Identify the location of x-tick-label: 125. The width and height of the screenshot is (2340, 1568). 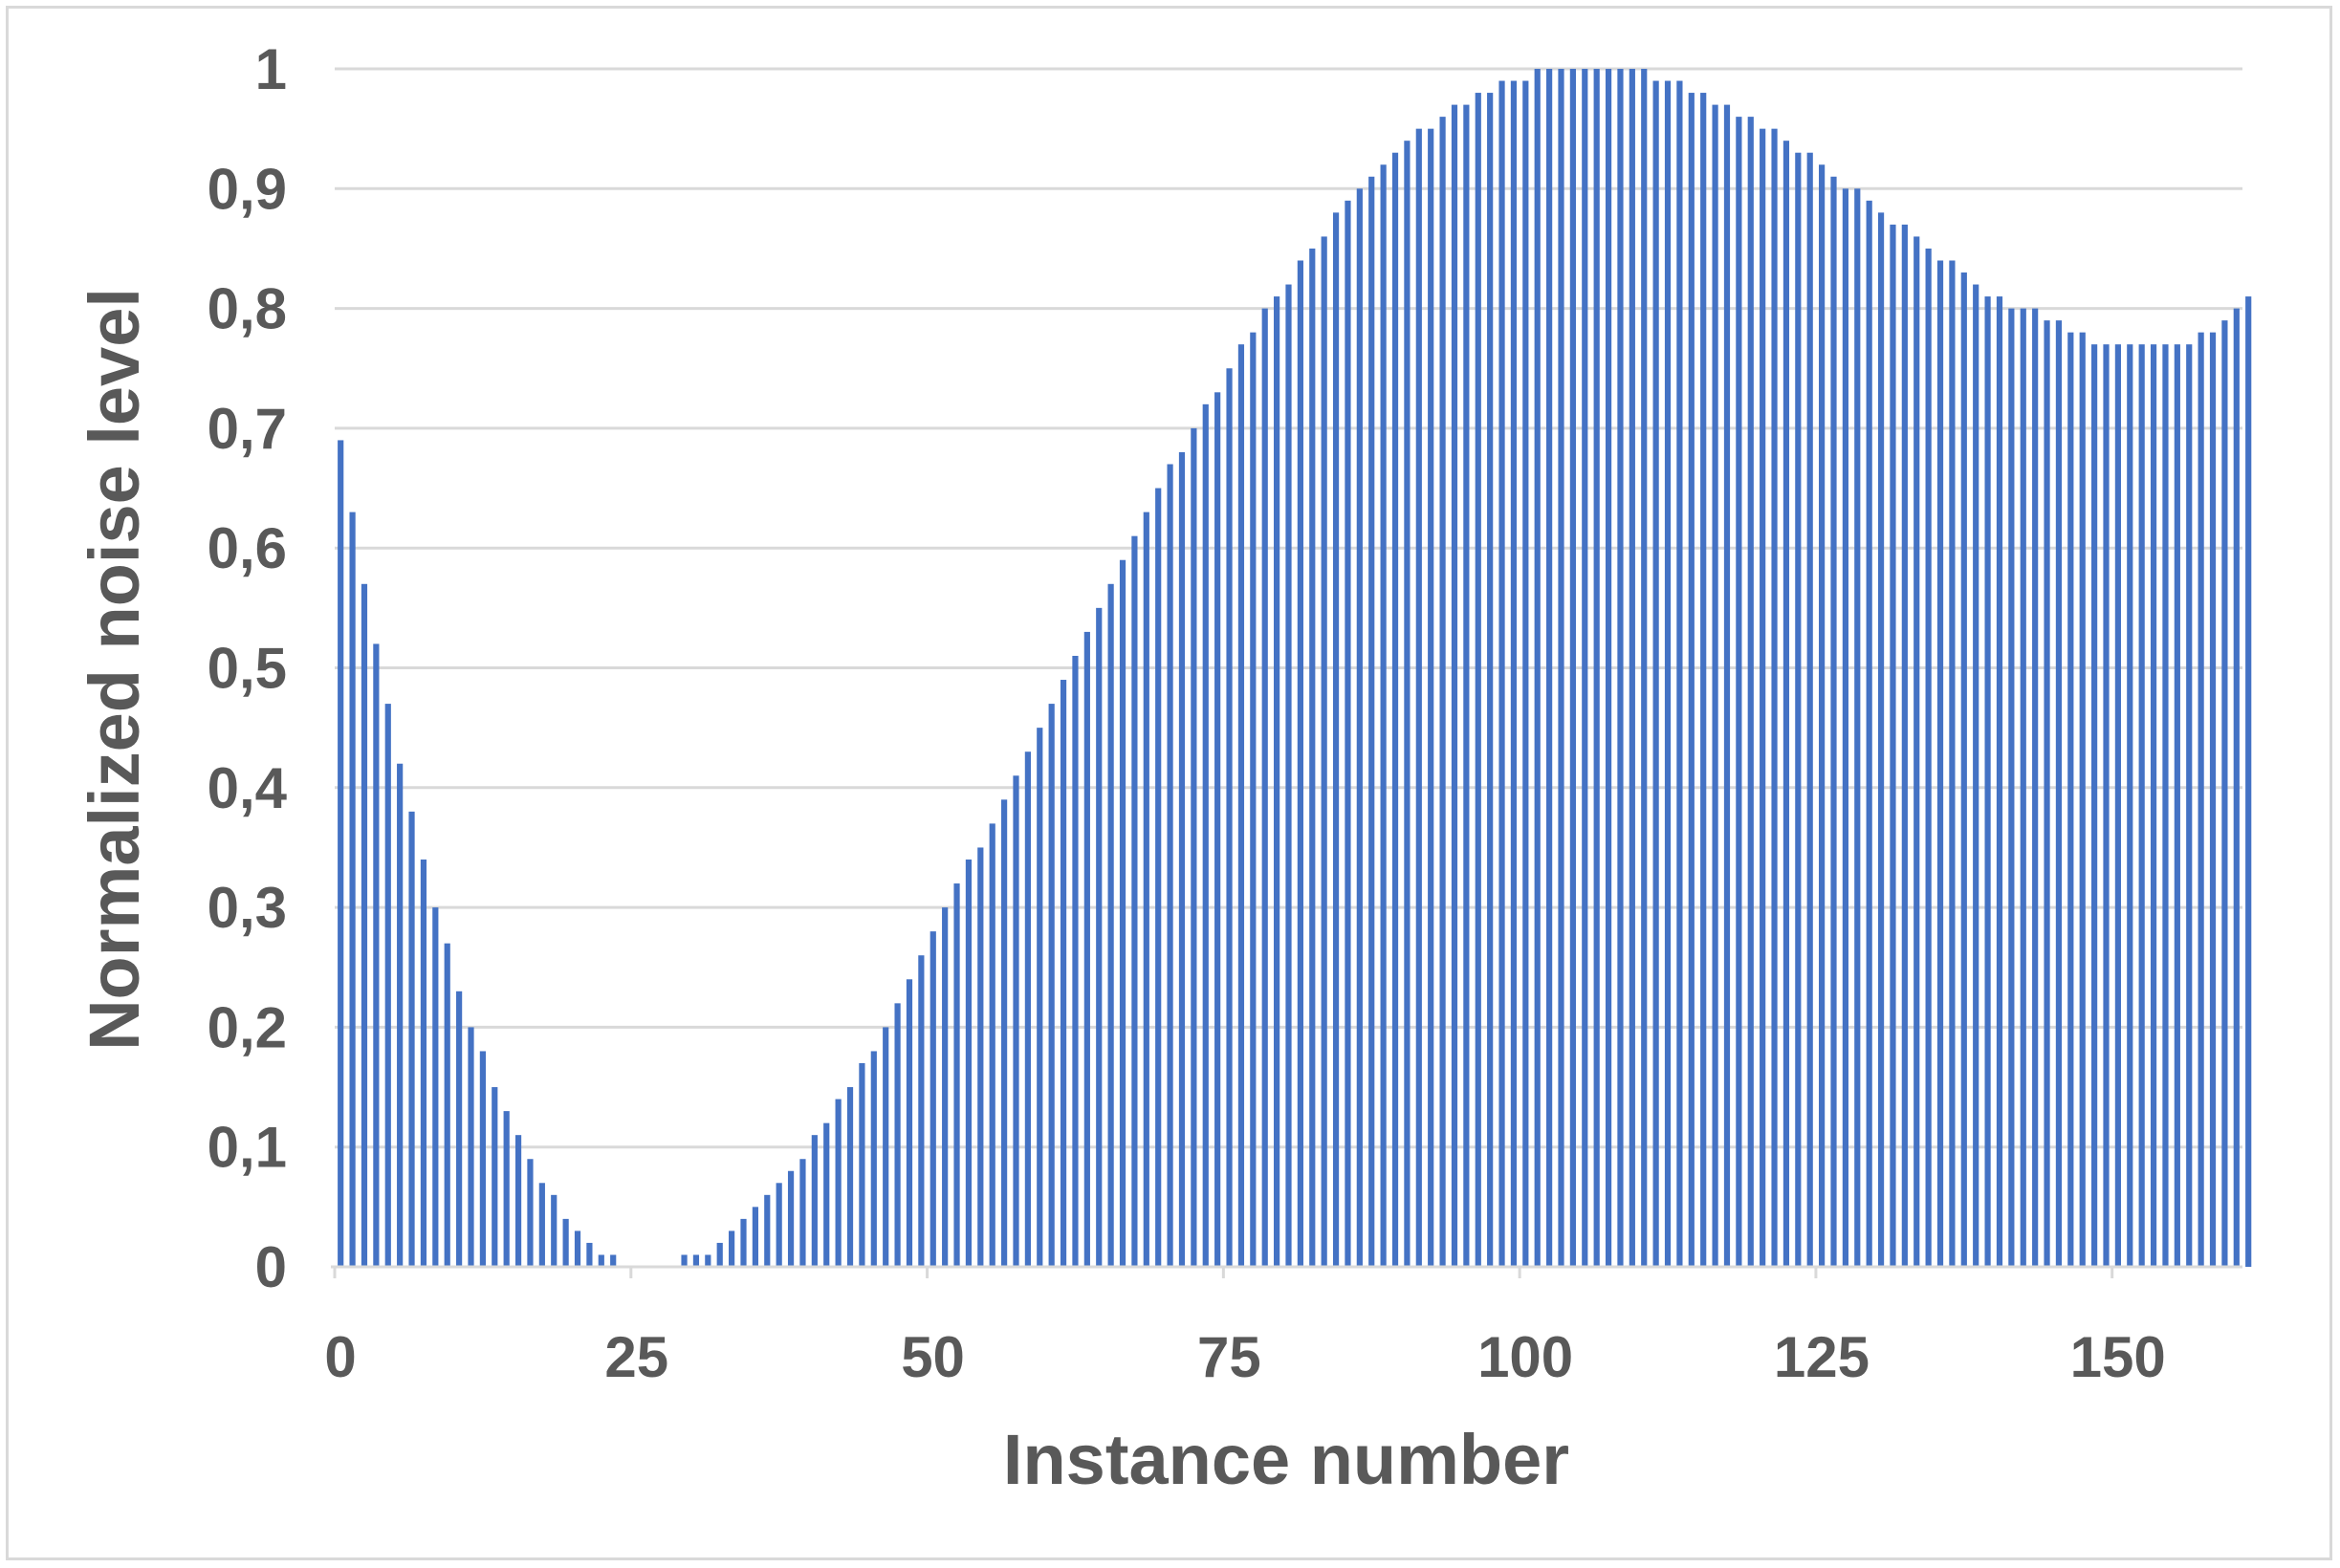
(1822, 1357).